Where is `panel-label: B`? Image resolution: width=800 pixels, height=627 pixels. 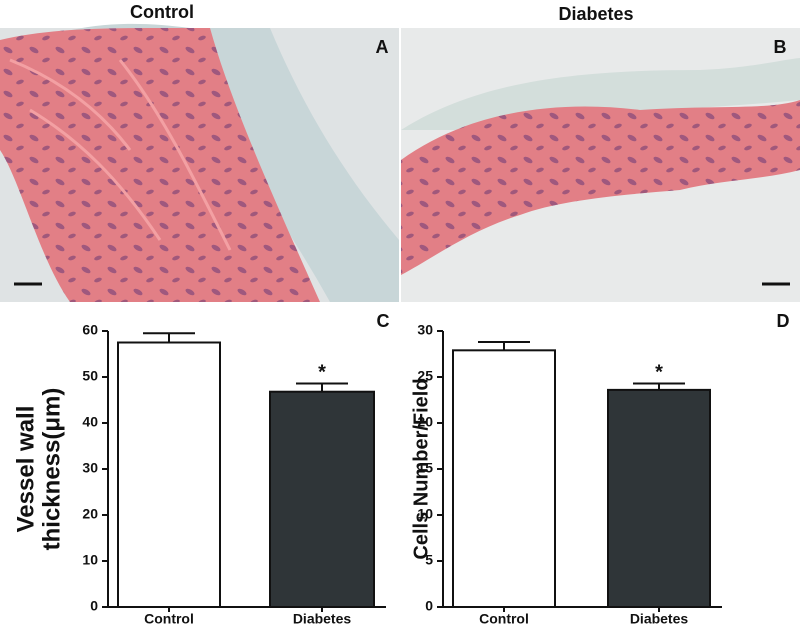
panel-label: B is located at coordinates (780, 47).